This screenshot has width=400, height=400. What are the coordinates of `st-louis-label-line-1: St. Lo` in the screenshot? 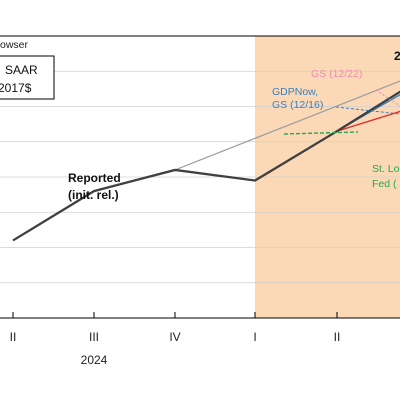 It's located at (386, 169).